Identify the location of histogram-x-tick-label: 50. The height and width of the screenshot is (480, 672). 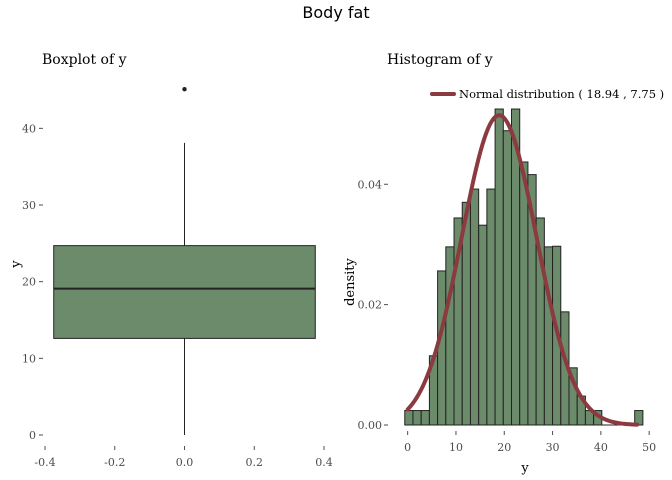
(649, 447).